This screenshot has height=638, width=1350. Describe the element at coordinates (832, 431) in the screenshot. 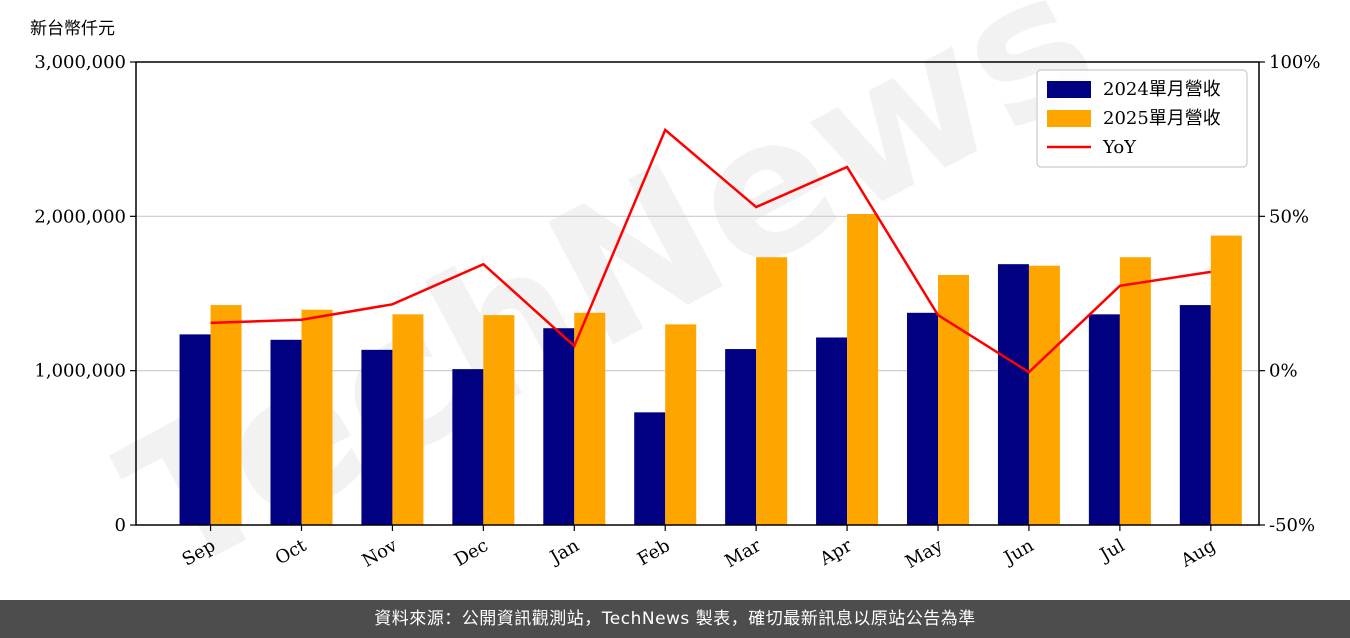

I see `bar-2024-apr` at that location.